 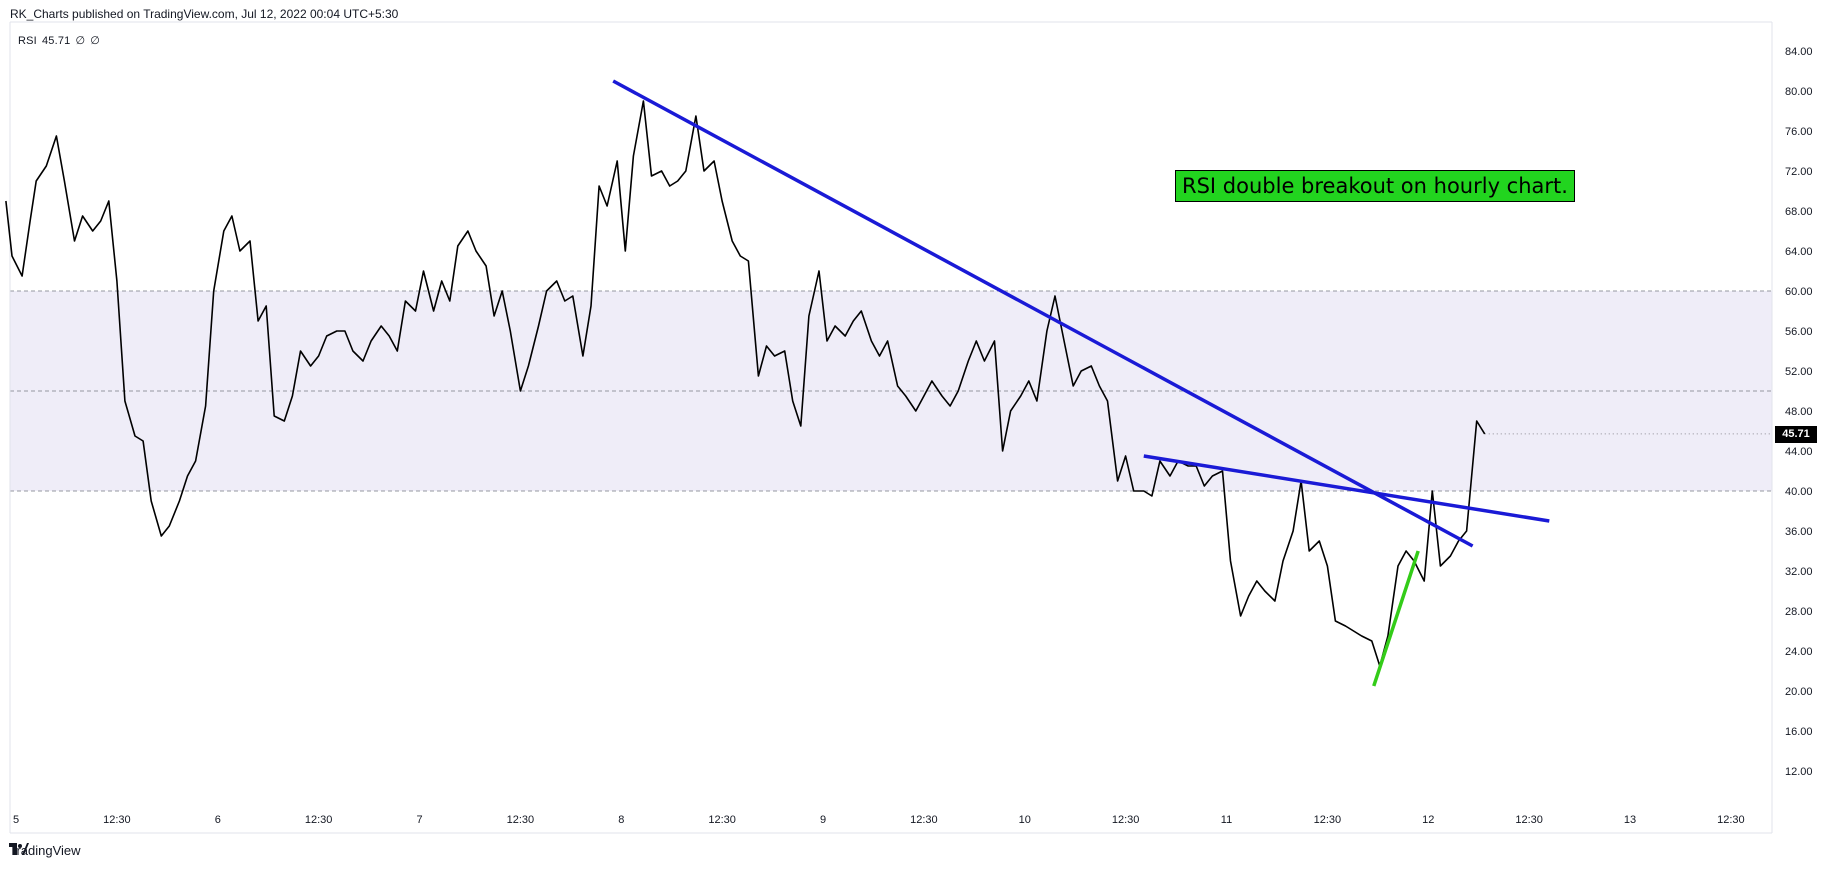 I want to click on x-tick-label: 10, so click(x=1025, y=820).